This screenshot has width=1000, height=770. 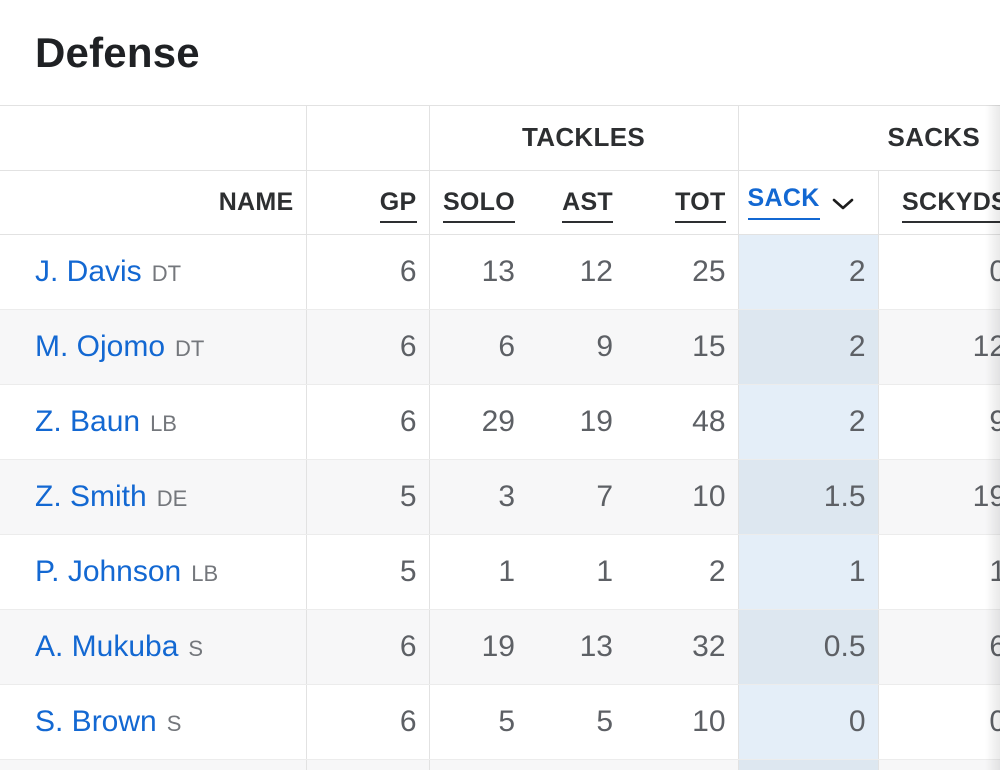 I want to click on stat-cell-sckyds: 9, so click(x=939, y=422).